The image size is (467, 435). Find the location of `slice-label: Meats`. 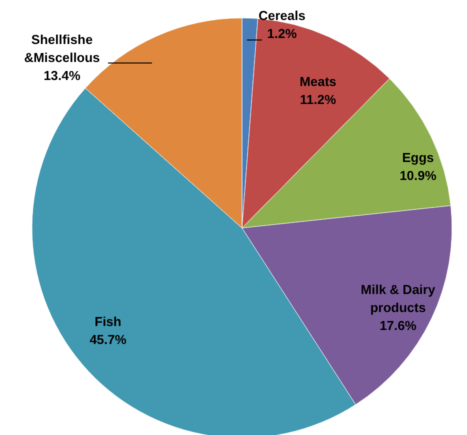

slice-label: Meats is located at coordinates (318, 81).